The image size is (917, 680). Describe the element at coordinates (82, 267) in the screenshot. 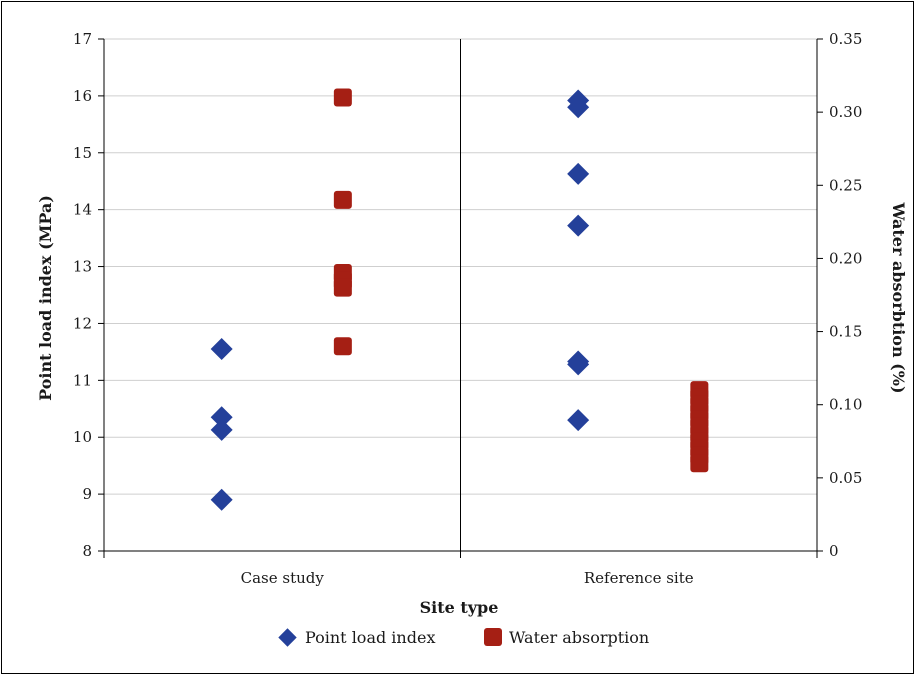

I see `left-tick-label: 13` at that location.